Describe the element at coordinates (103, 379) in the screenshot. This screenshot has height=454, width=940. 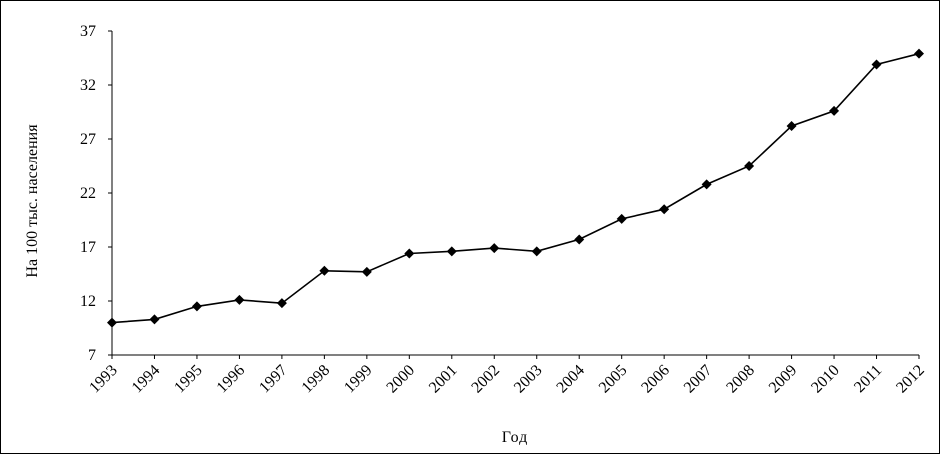
I see `x-tick-label: 1993` at that location.